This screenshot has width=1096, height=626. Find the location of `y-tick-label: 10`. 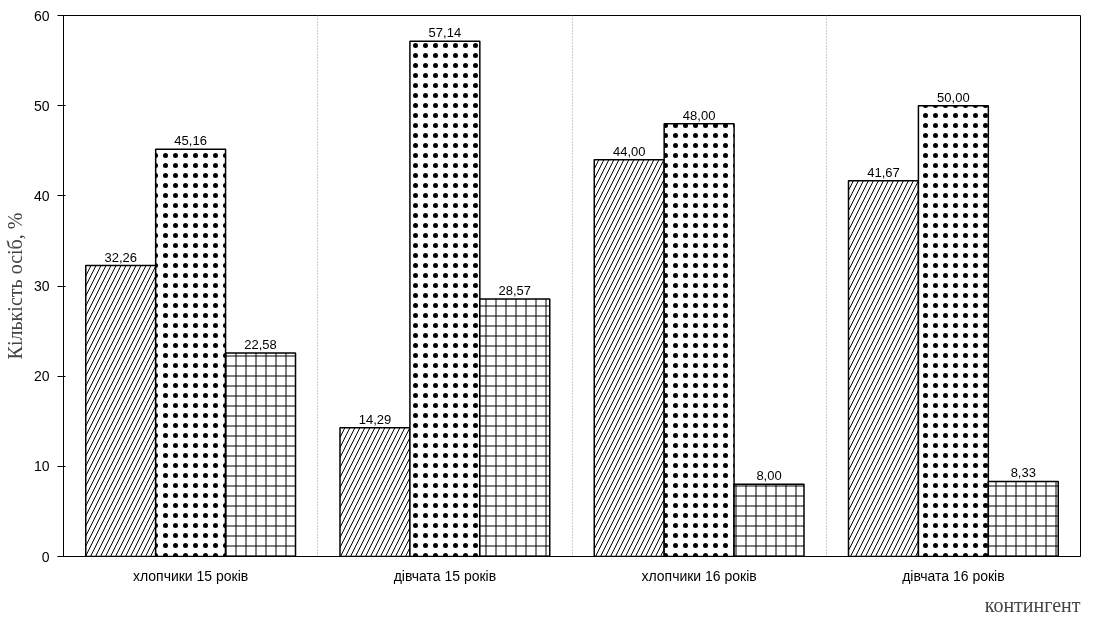

y-tick-label: 10 is located at coordinates (41, 466).